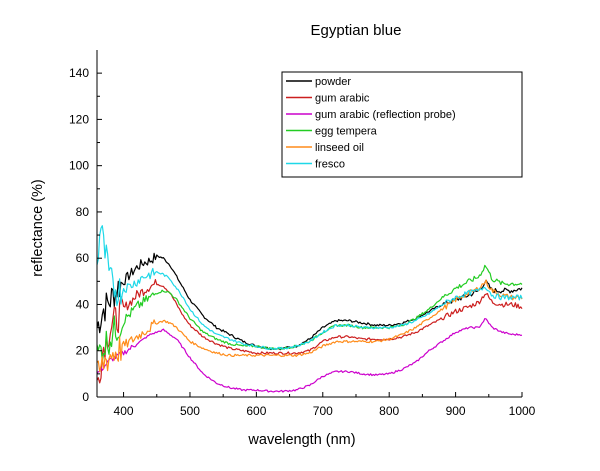 The image size is (600, 471). I want to click on chart-title: Egyptian blue, so click(356, 30).